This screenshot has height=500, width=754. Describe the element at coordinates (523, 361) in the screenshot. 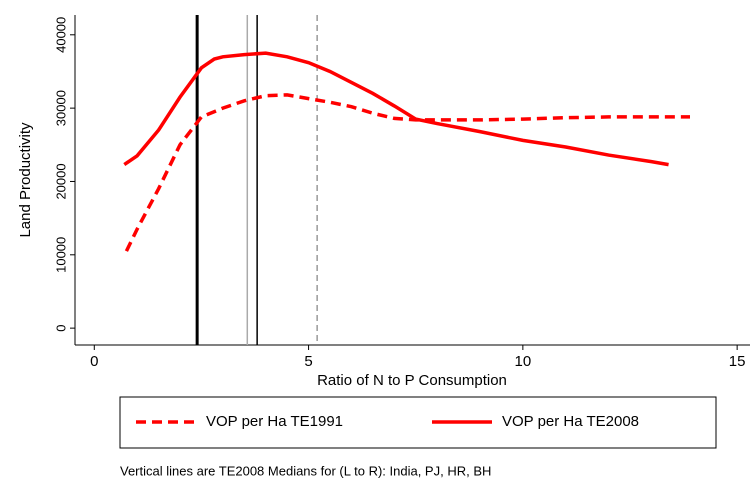

I see `x-tick-label: 10` at that location.